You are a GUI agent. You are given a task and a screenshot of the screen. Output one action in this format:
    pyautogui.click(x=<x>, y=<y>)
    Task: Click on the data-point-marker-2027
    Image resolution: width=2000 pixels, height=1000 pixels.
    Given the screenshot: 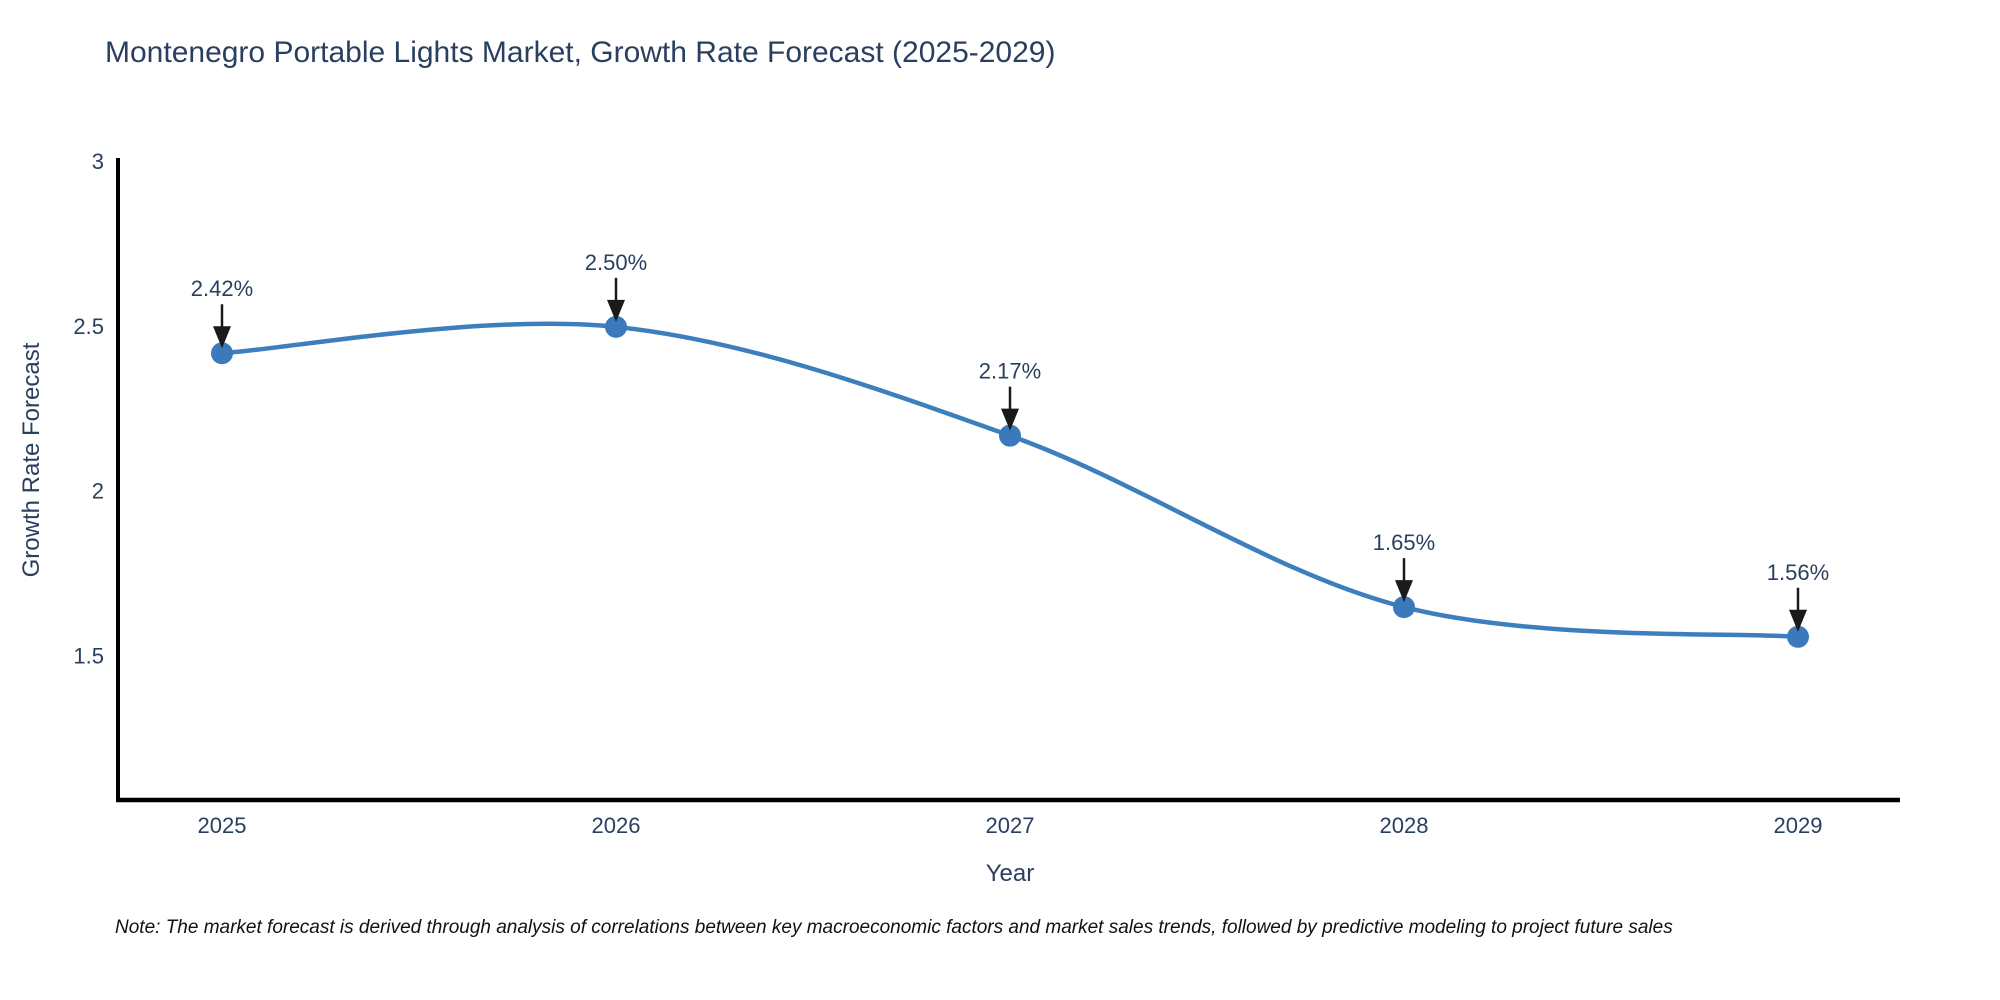 What is the action you would take?
    pyautogui.click(x=1010, y=435)
    